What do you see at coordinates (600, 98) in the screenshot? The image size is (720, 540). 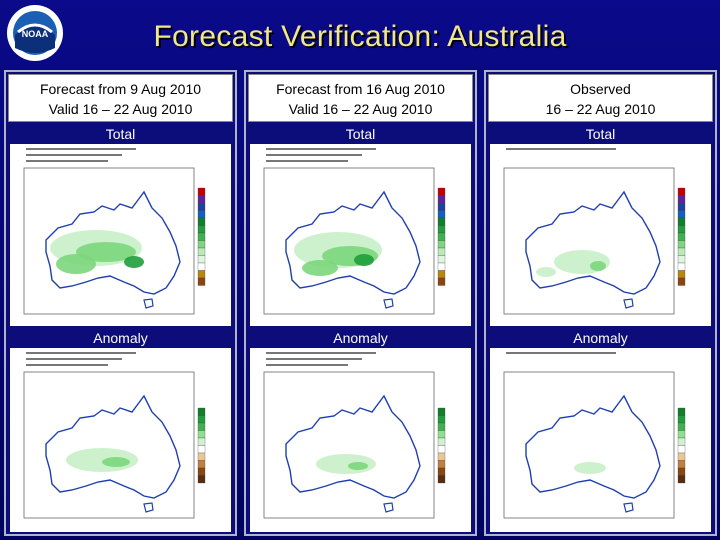 I see `panel-header: Observed 16 – 22 Aug 2010` at bounding box center [600, 98].